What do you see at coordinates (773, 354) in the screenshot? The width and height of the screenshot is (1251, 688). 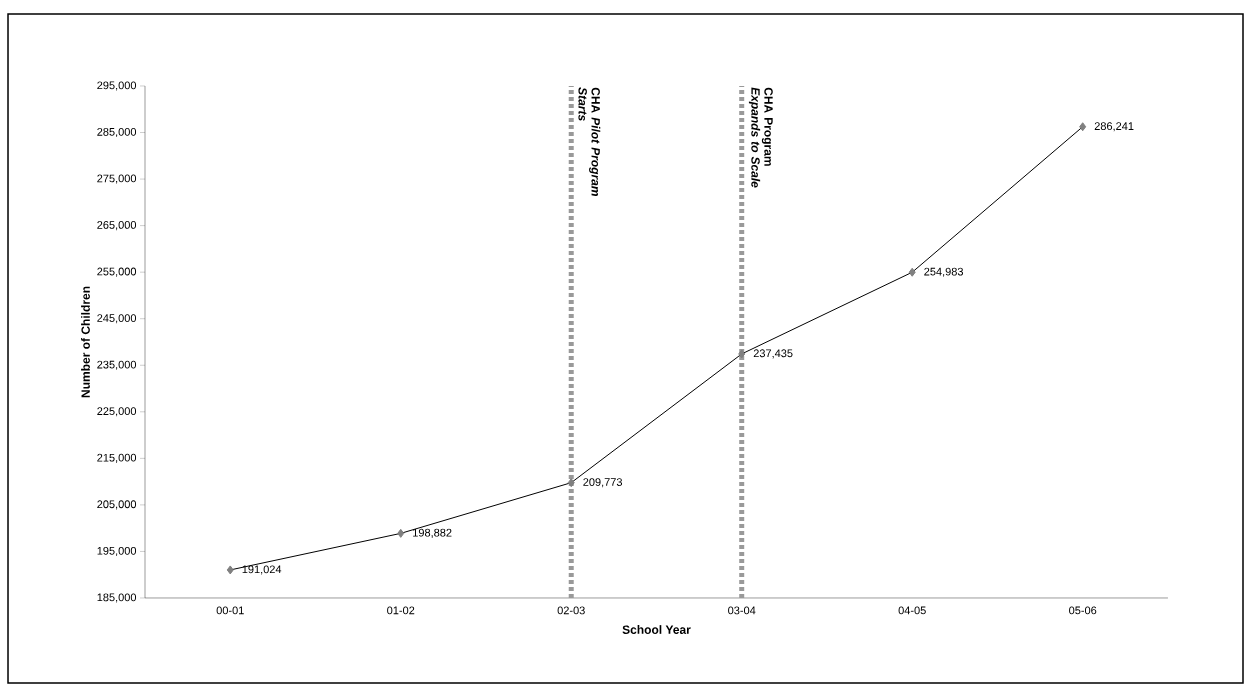 I see `data-label: 237,435` at bounding box center [773, 354].